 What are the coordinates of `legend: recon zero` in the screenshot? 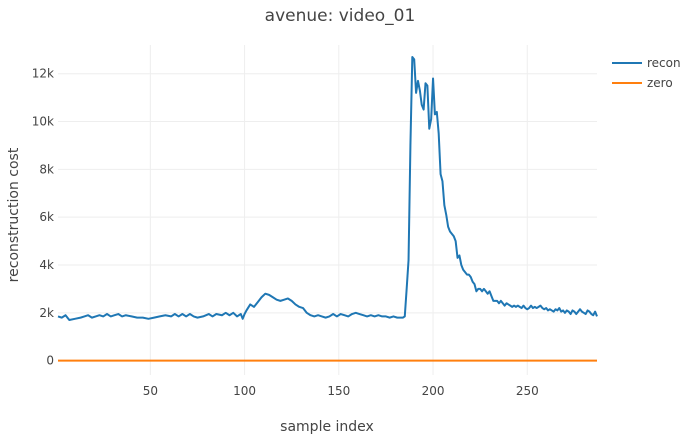 It's located at (646, 73).